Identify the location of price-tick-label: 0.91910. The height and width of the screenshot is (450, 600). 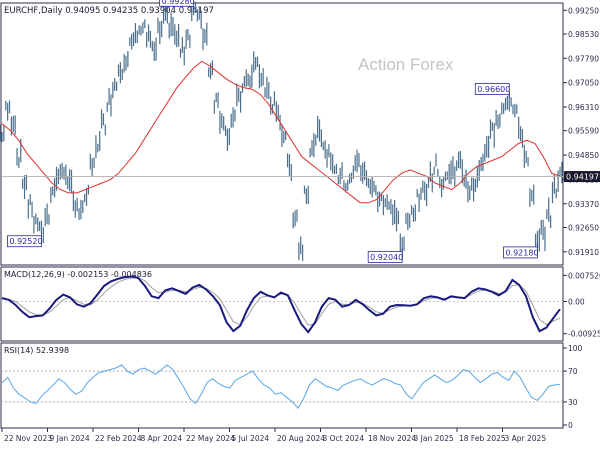
(583, 252).